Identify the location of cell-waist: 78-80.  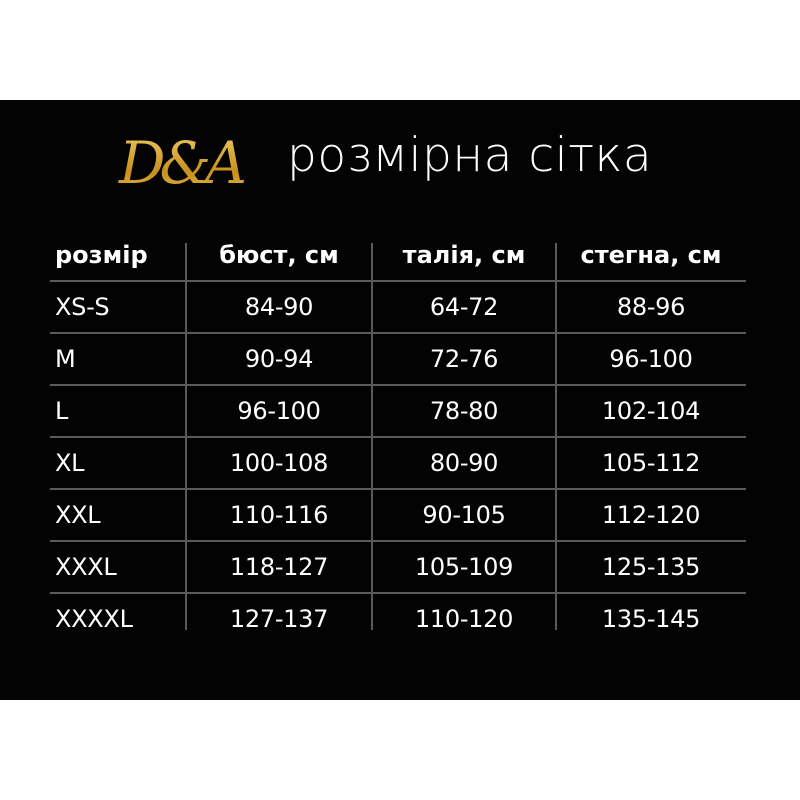
(464, 411).